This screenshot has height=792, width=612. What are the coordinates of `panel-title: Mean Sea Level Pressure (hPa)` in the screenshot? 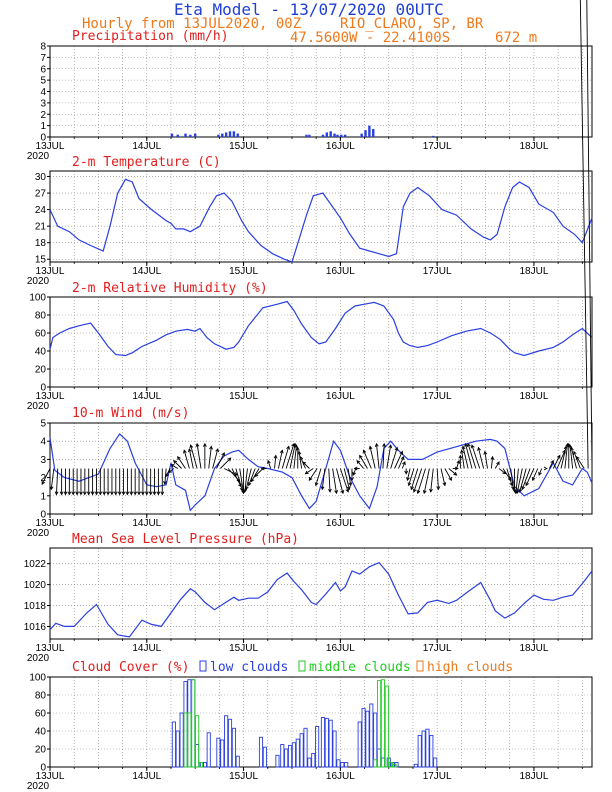 It's located at (185, 539).